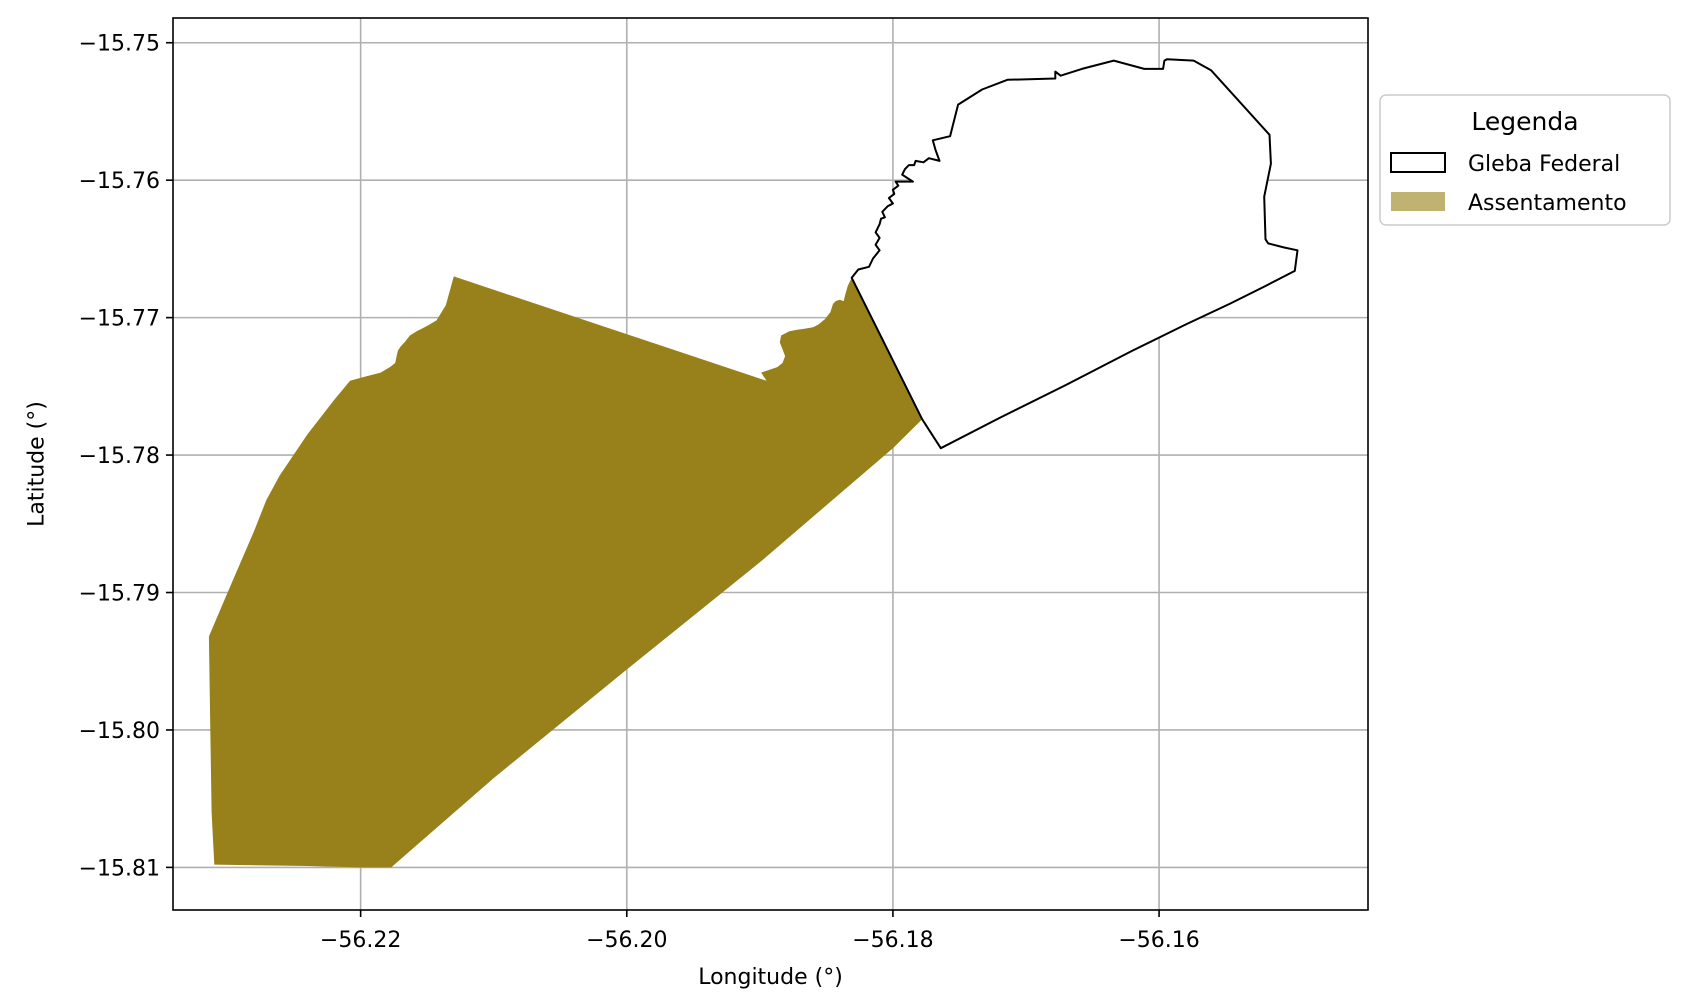 This screenshot has width=1683, height=1006. What do you see at coordinates (119, 44) in the screenshot?
I see `y-tick-label: −15.75` at bounding box center [119, 44].